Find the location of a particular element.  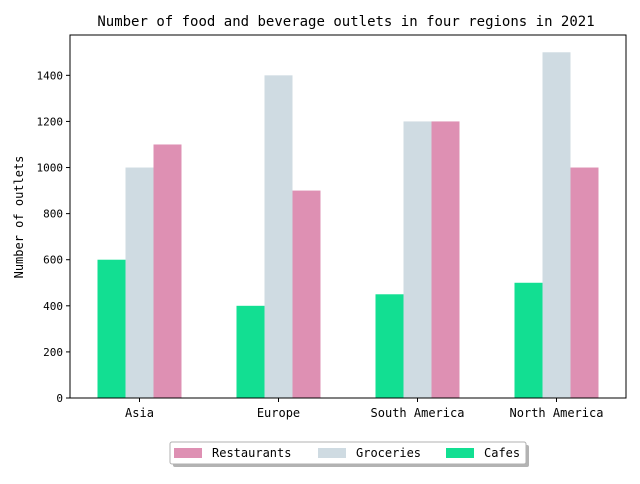

bar-groceries-south-america is located at coordinates (417, 259).